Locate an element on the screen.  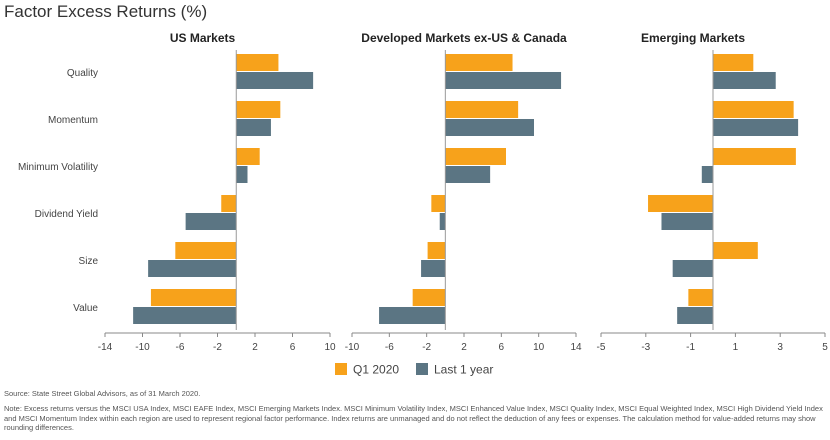
x-tick-label: -3 is located at coordinates (645, 347).